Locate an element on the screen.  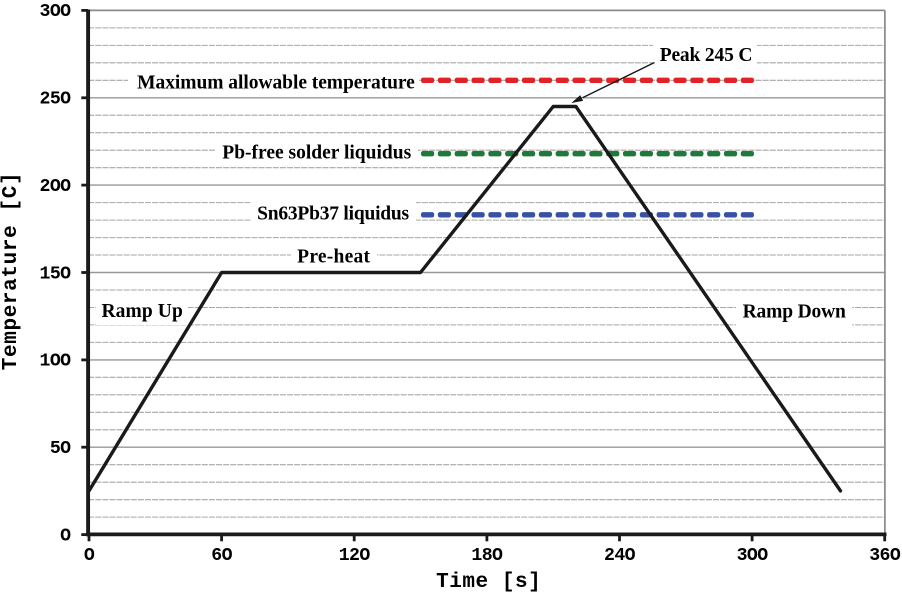
svg-text: 5O is located at coordinates (60, 449).